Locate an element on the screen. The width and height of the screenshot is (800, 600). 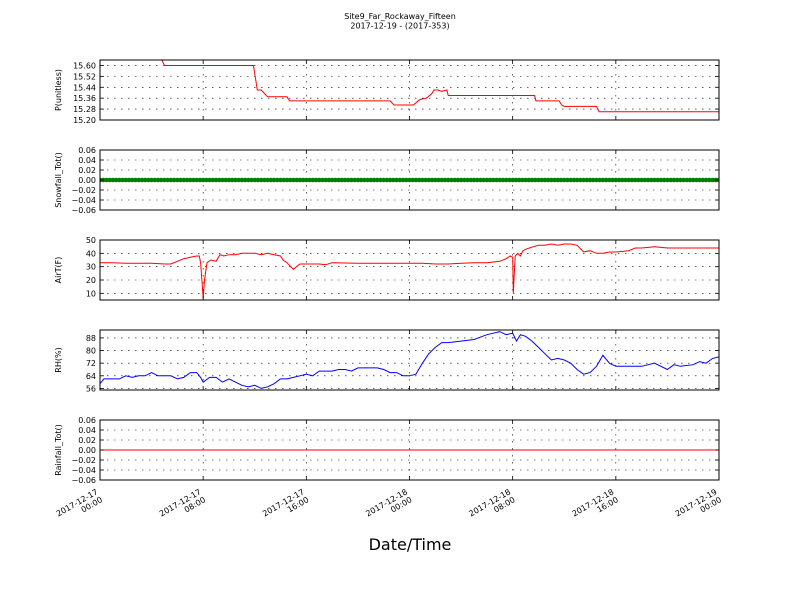
y-tick-label: 15.52 is located at coordinates (84, 76).